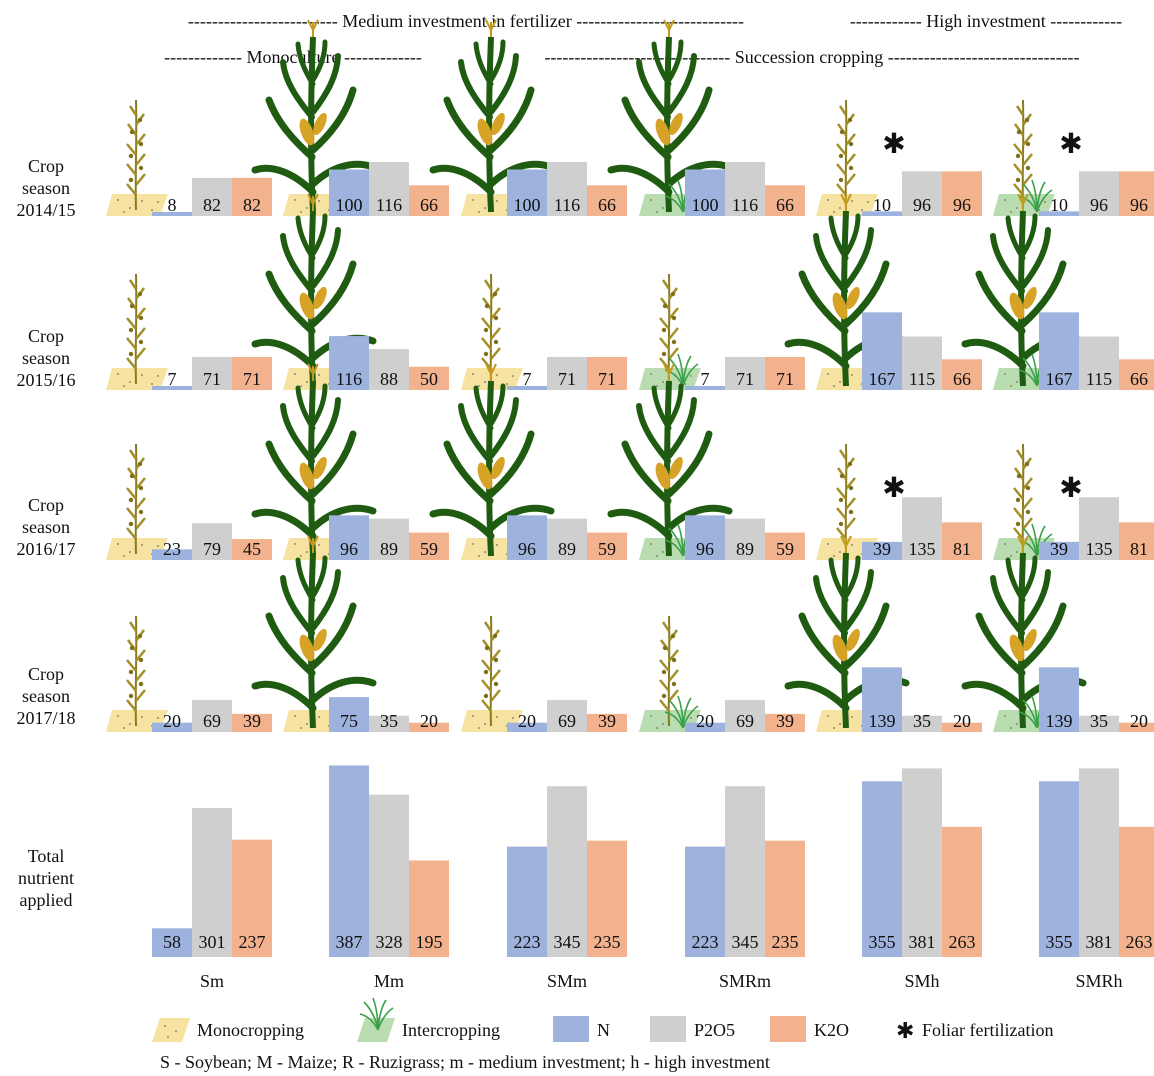  Describe the element at coordinates (1096, 699) in the screenshot. I see `season-bar-group: 139 35 20` at that location.